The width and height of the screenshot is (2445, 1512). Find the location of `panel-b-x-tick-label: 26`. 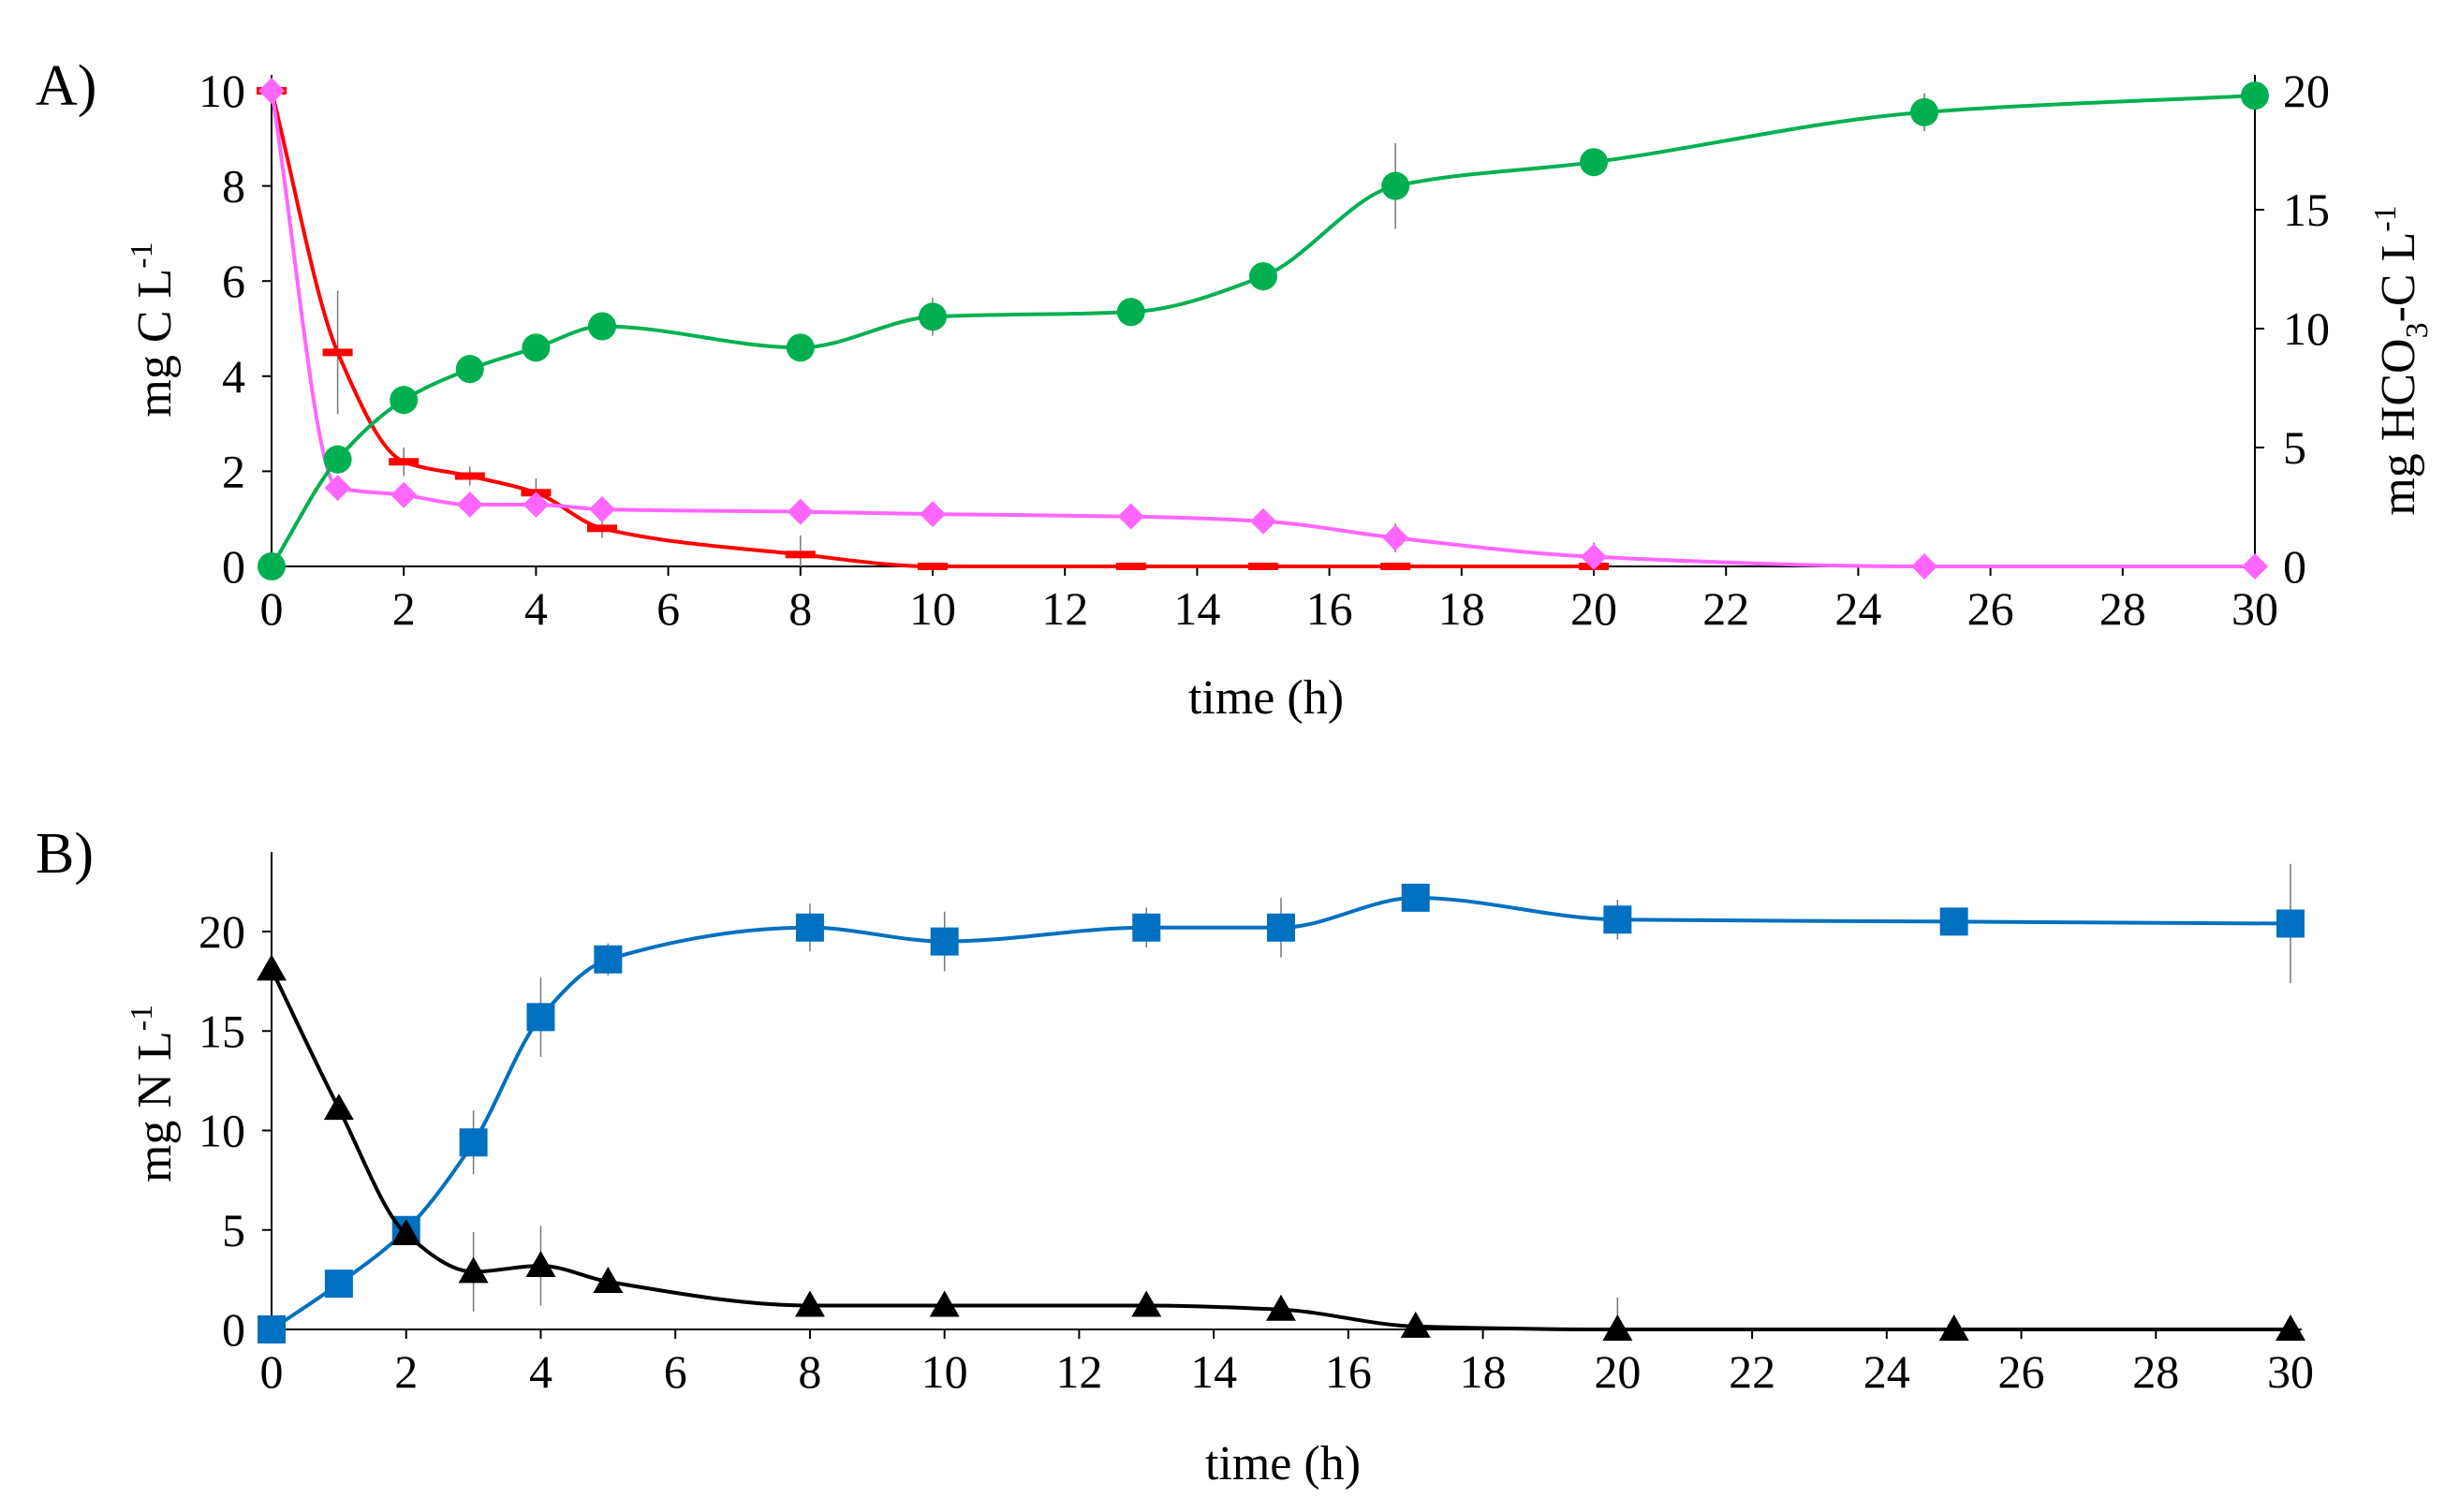

panel-b-x-tick-label: 26 is located at coordinates (2021, 1371).